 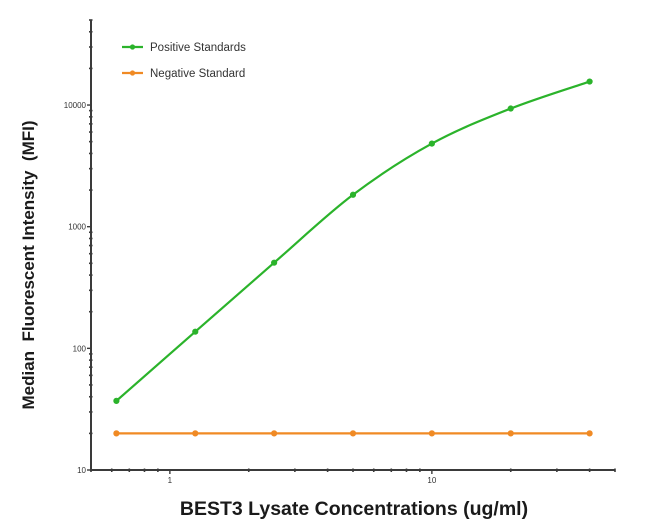 I want to click on y-axis-title: Median Fluorescent Intensity (MFI), so click(x=28, y=264).